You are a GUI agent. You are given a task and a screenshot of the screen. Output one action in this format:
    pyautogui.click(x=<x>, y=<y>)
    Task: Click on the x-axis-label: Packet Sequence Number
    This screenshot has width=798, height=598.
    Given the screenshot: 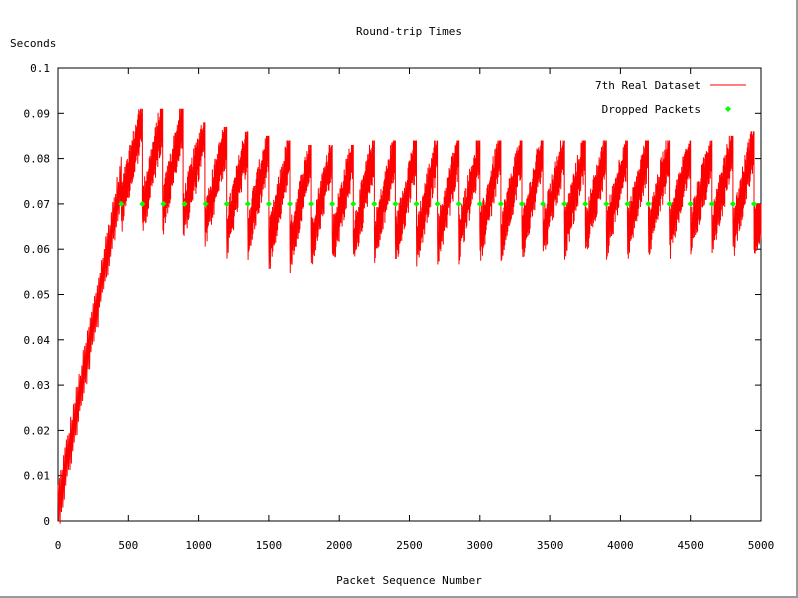 What is the action you would take?
    pyautogui.click(x=409, y=580)
    